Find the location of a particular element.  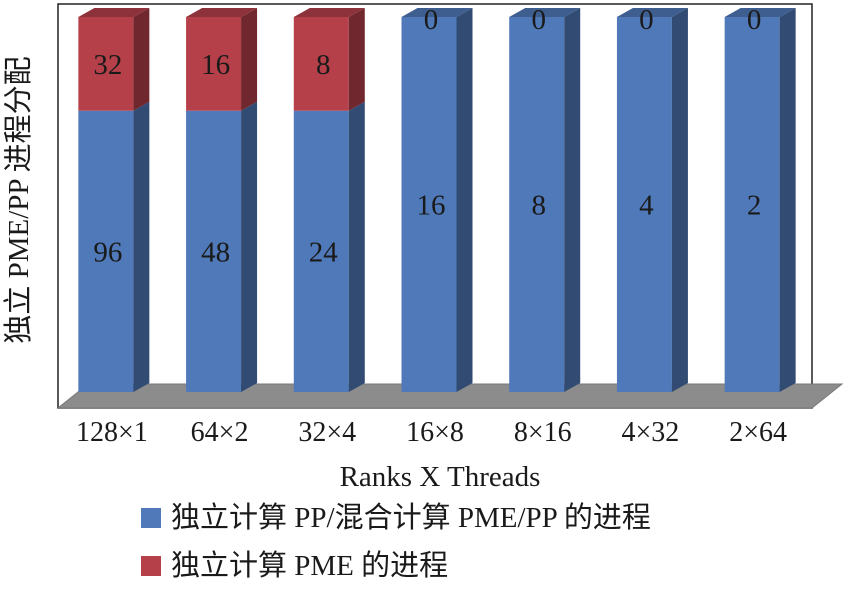

x-tick-label: 8×16 is located at coordinates (543, 432).